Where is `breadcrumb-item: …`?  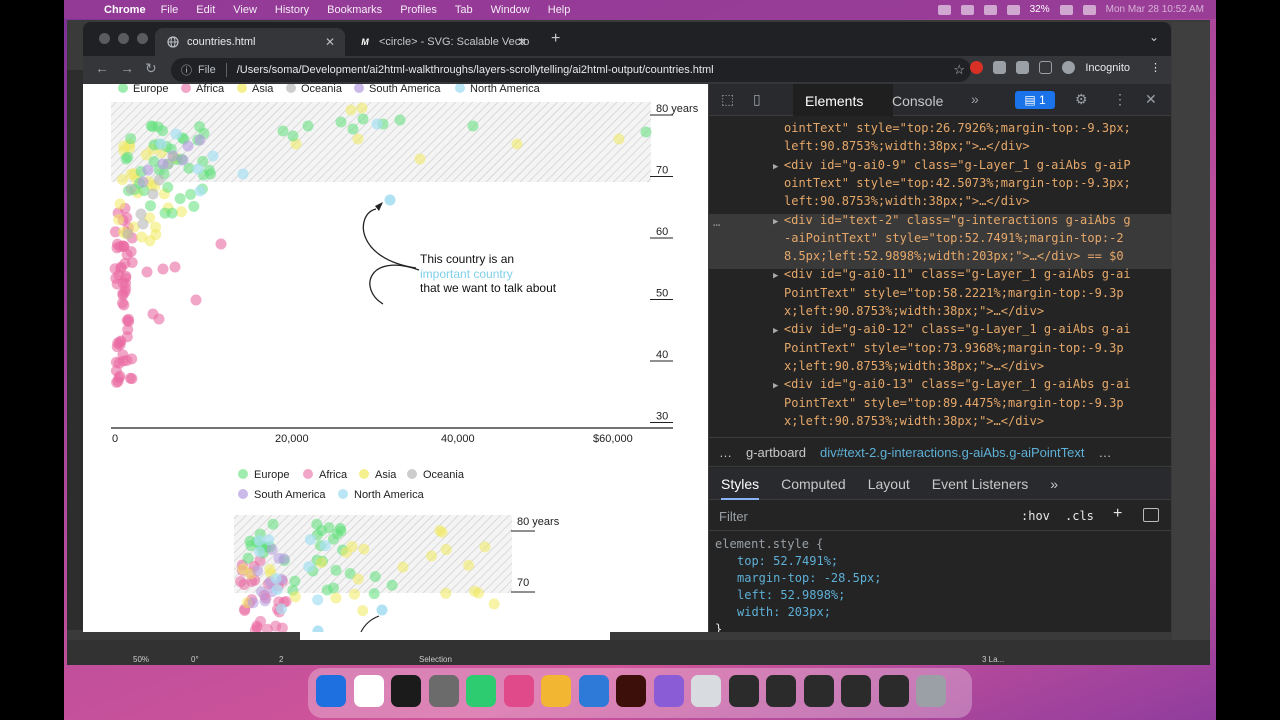
breadcrumb-item: … is located at coordinates (725, 452).